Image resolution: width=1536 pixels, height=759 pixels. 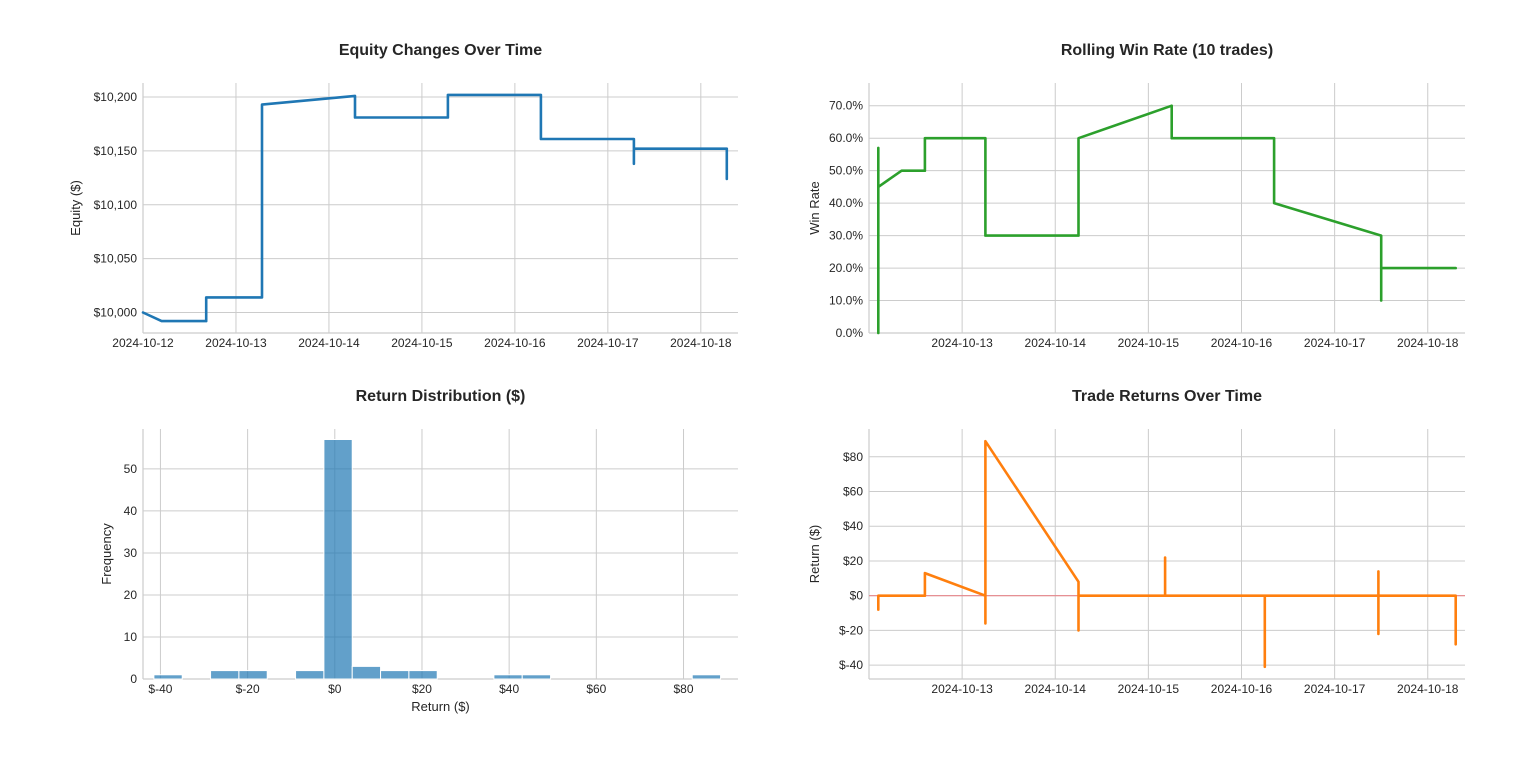 I want to click on y-tick-label: 50, so click(x=131, y=469).